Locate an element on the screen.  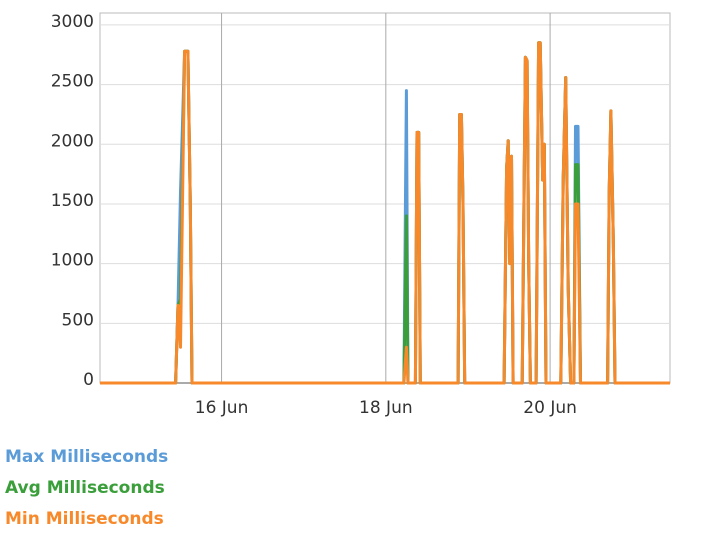
x-tick-label: 18 Jun is located at coordinates (386, 408).